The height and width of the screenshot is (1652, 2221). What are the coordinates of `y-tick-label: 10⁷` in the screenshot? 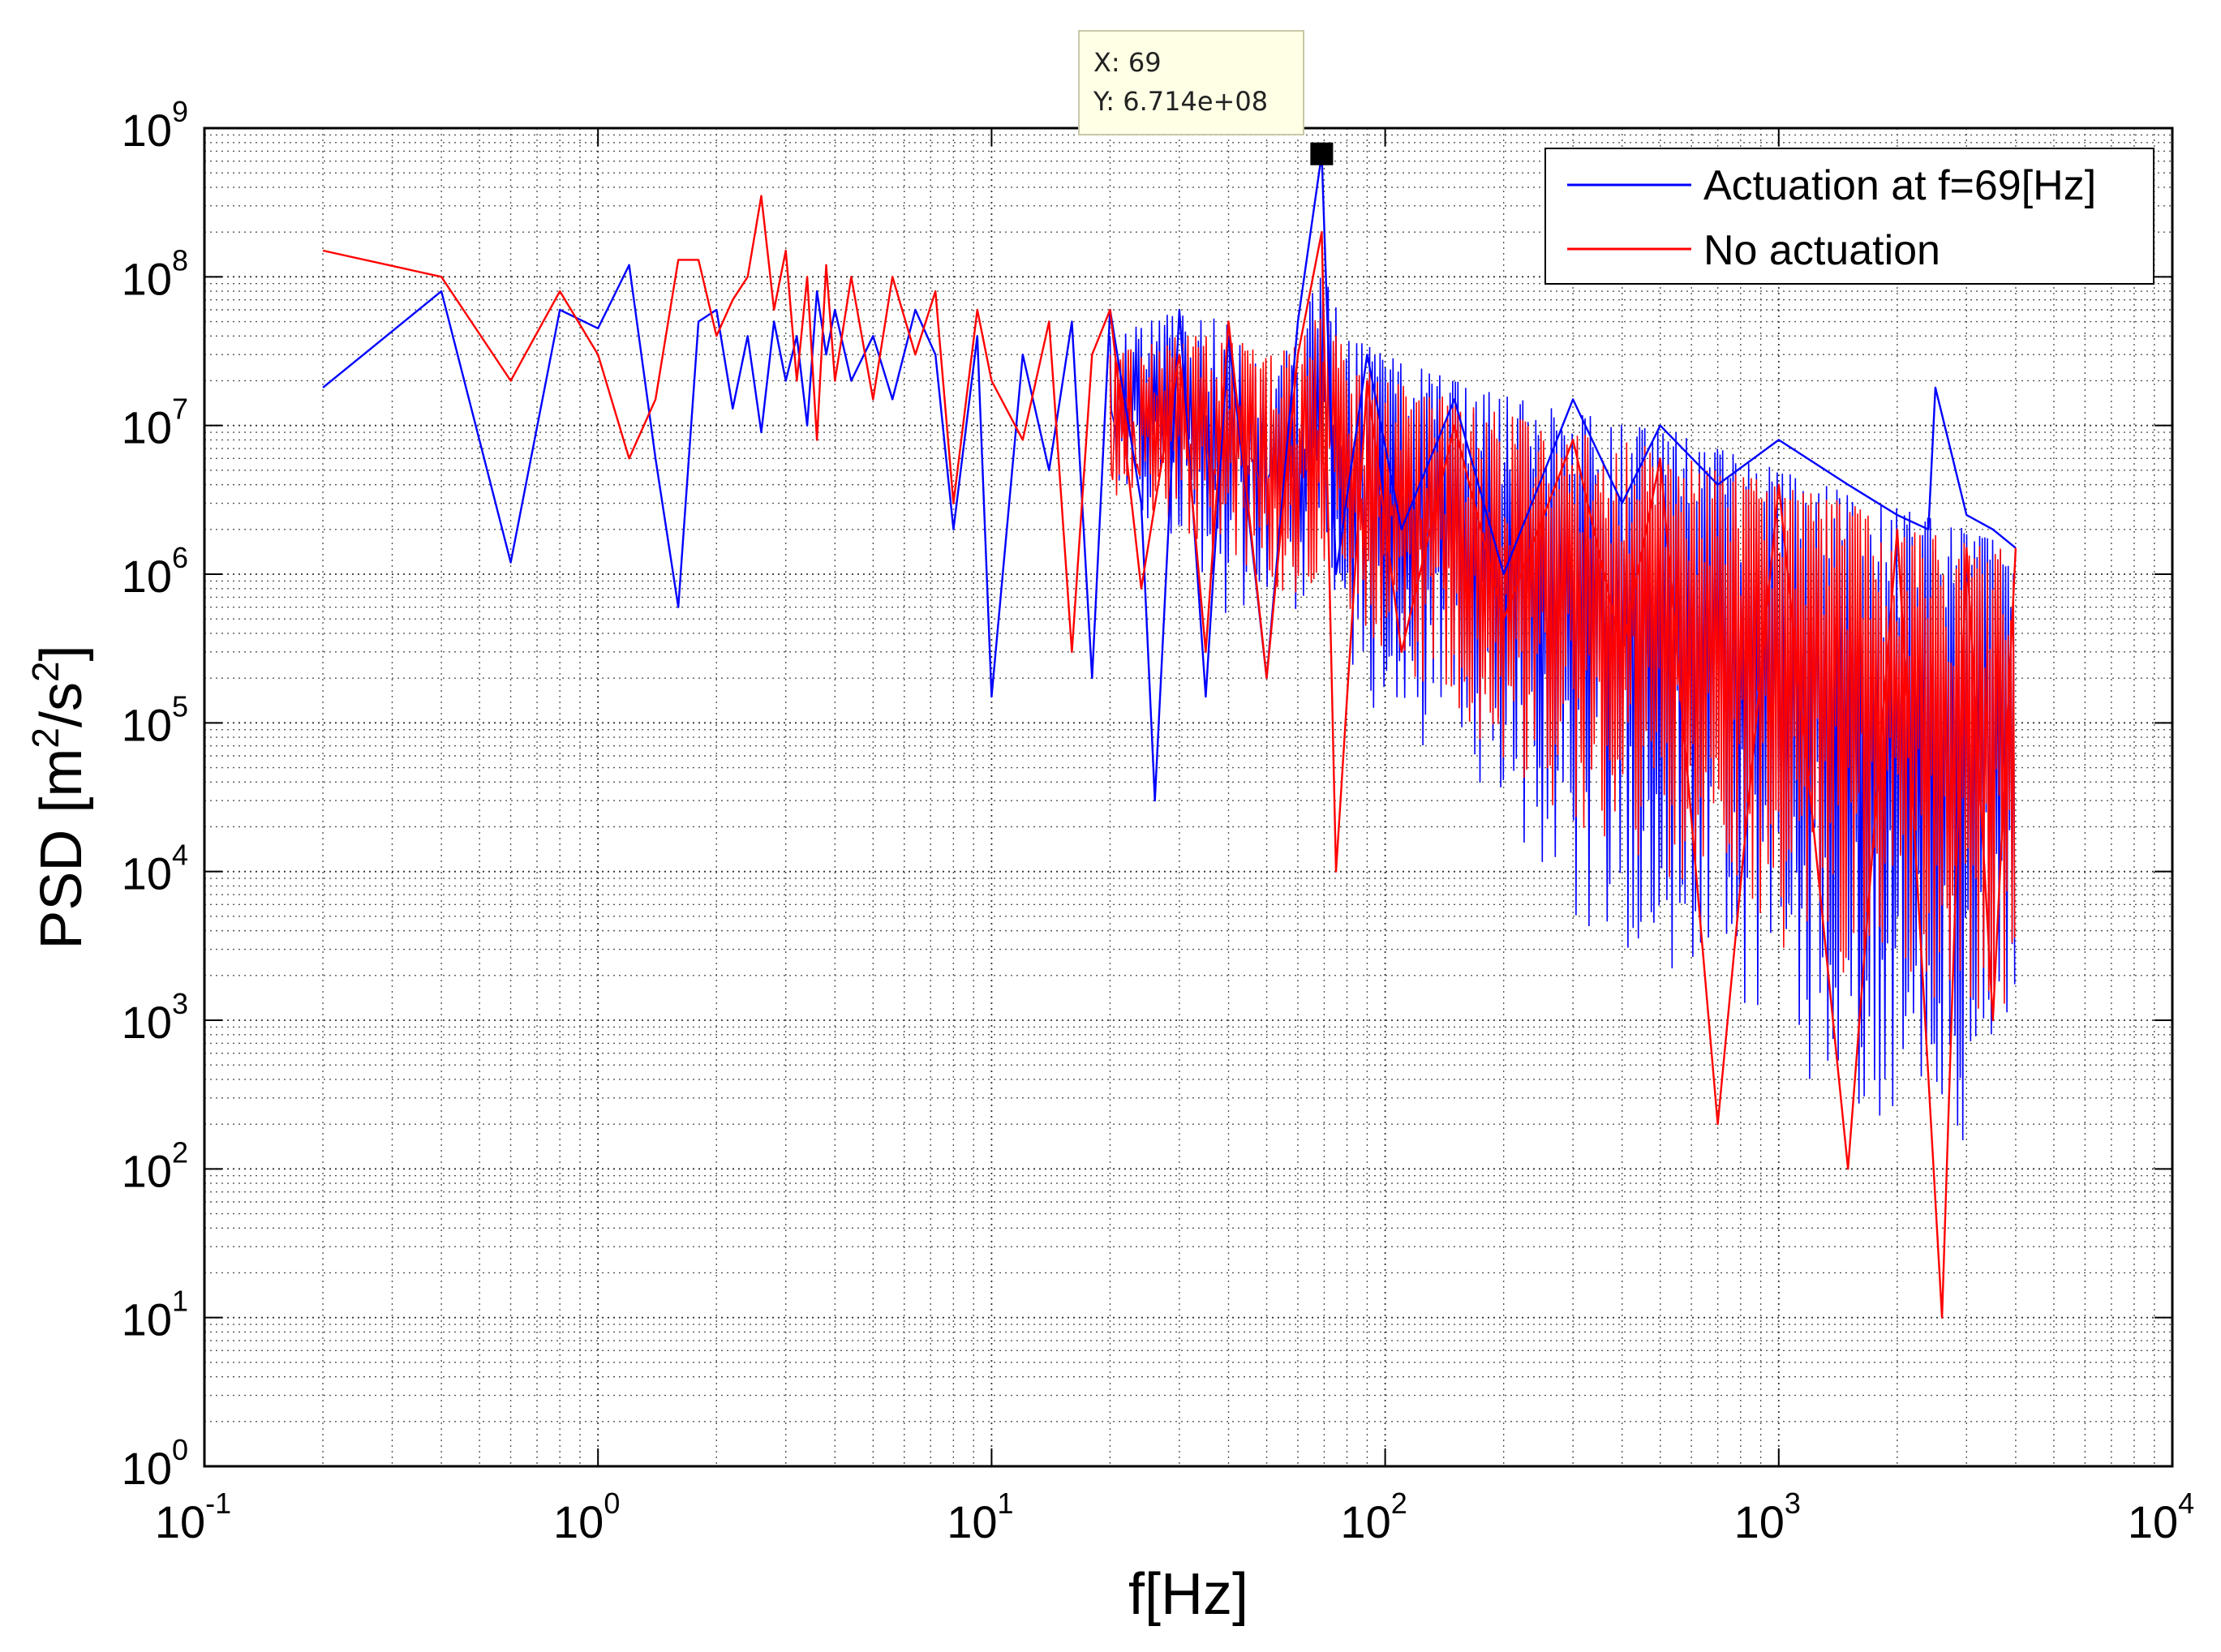 It's located at (155, 423).